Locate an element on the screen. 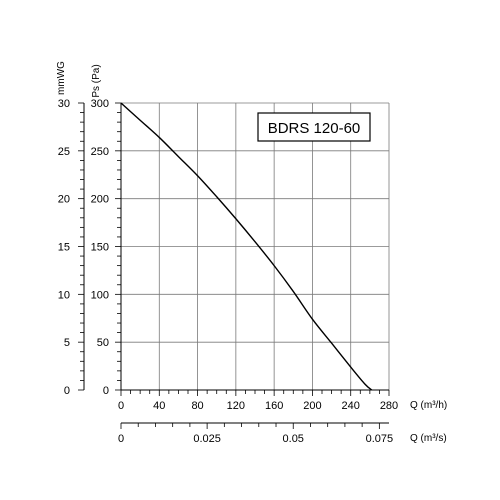  y2-tick-label: 15 is located at coordinates (64, 248).